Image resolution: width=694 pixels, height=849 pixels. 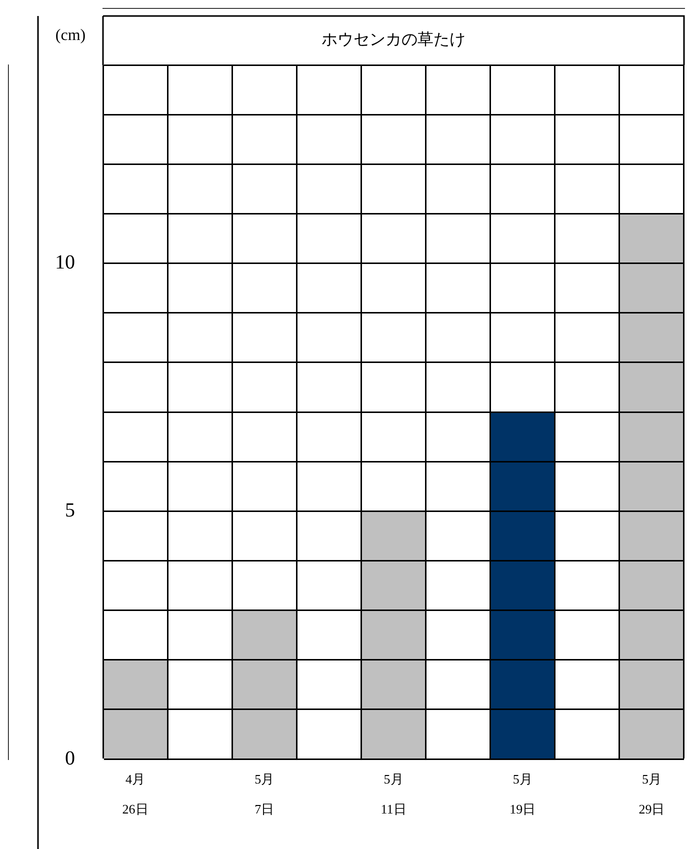 I want to click on chart-title: ホウセンカの草たけ, so click(x=394, y=39).